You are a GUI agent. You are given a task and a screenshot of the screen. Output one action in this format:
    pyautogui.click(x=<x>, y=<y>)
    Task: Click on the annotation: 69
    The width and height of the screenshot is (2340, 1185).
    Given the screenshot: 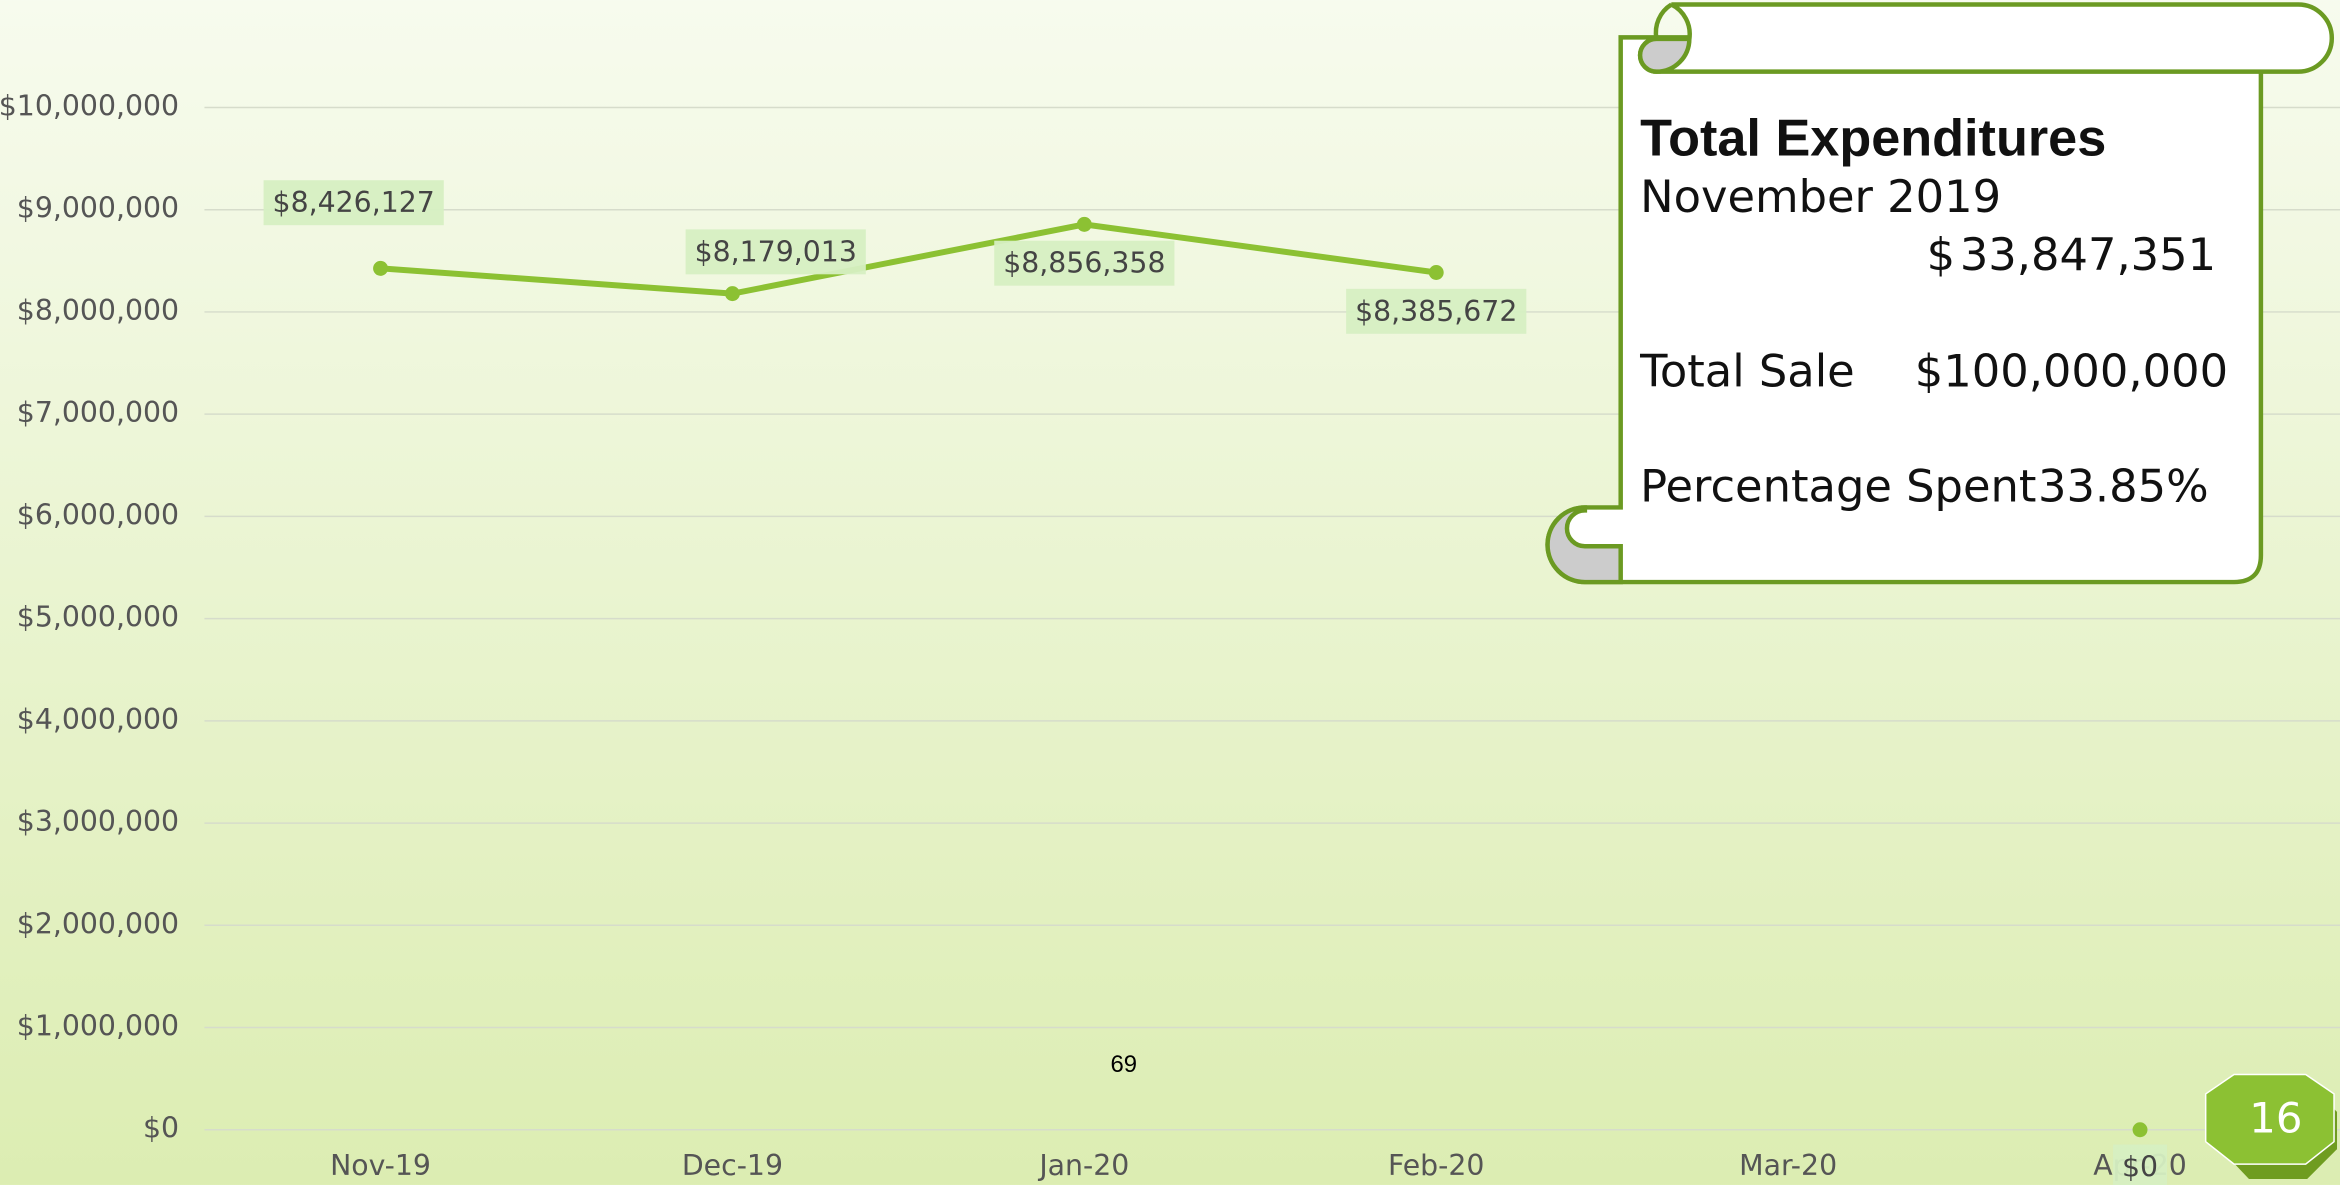 What is the action you would take?
    pyautogui.click(x=1123, y=1064)
    